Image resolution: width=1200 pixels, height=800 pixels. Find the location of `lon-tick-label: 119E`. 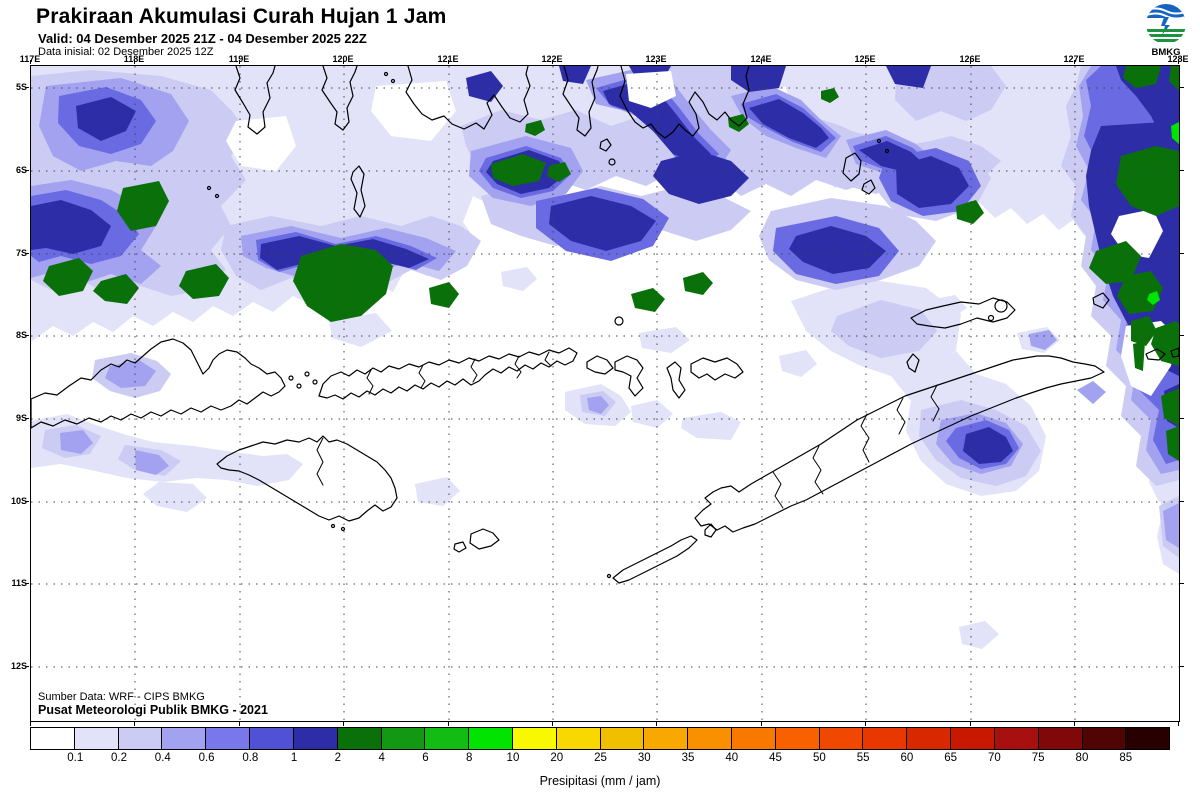

lon-tick-label: 119E is located at coordinates (239, 59).